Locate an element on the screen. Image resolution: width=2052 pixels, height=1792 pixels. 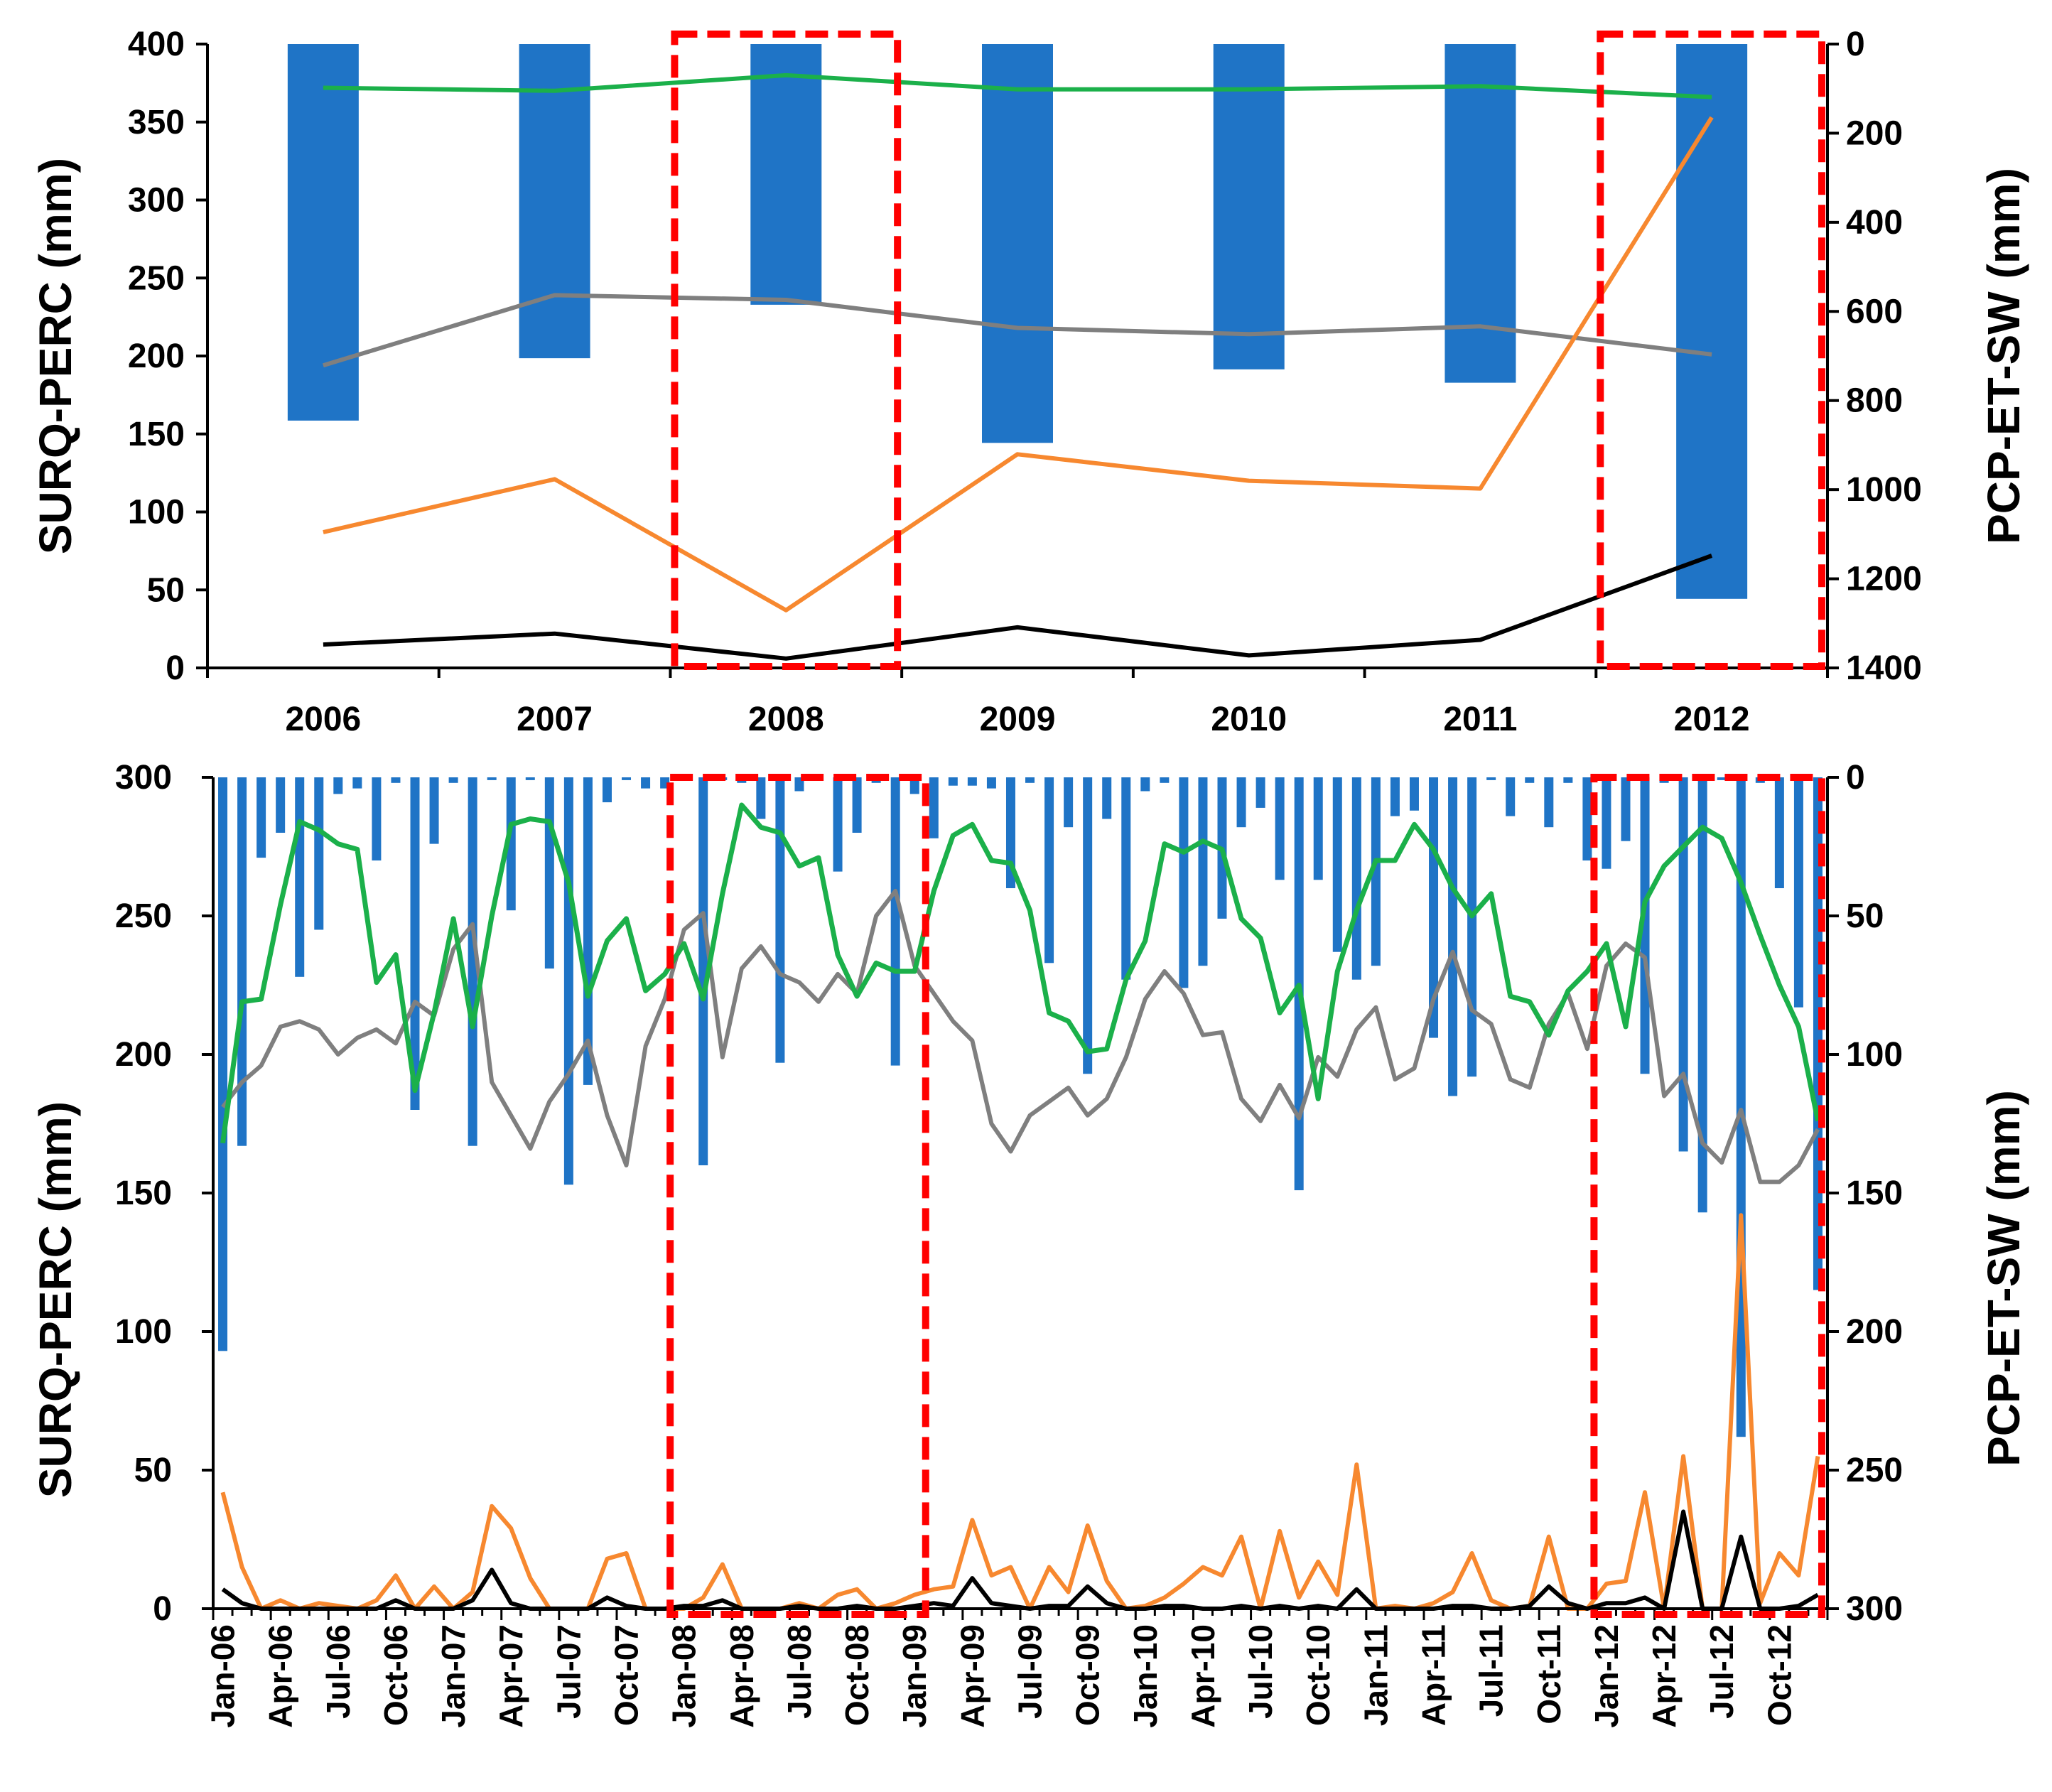
annual-bar-2012 is located at coordinates (1712, 321).